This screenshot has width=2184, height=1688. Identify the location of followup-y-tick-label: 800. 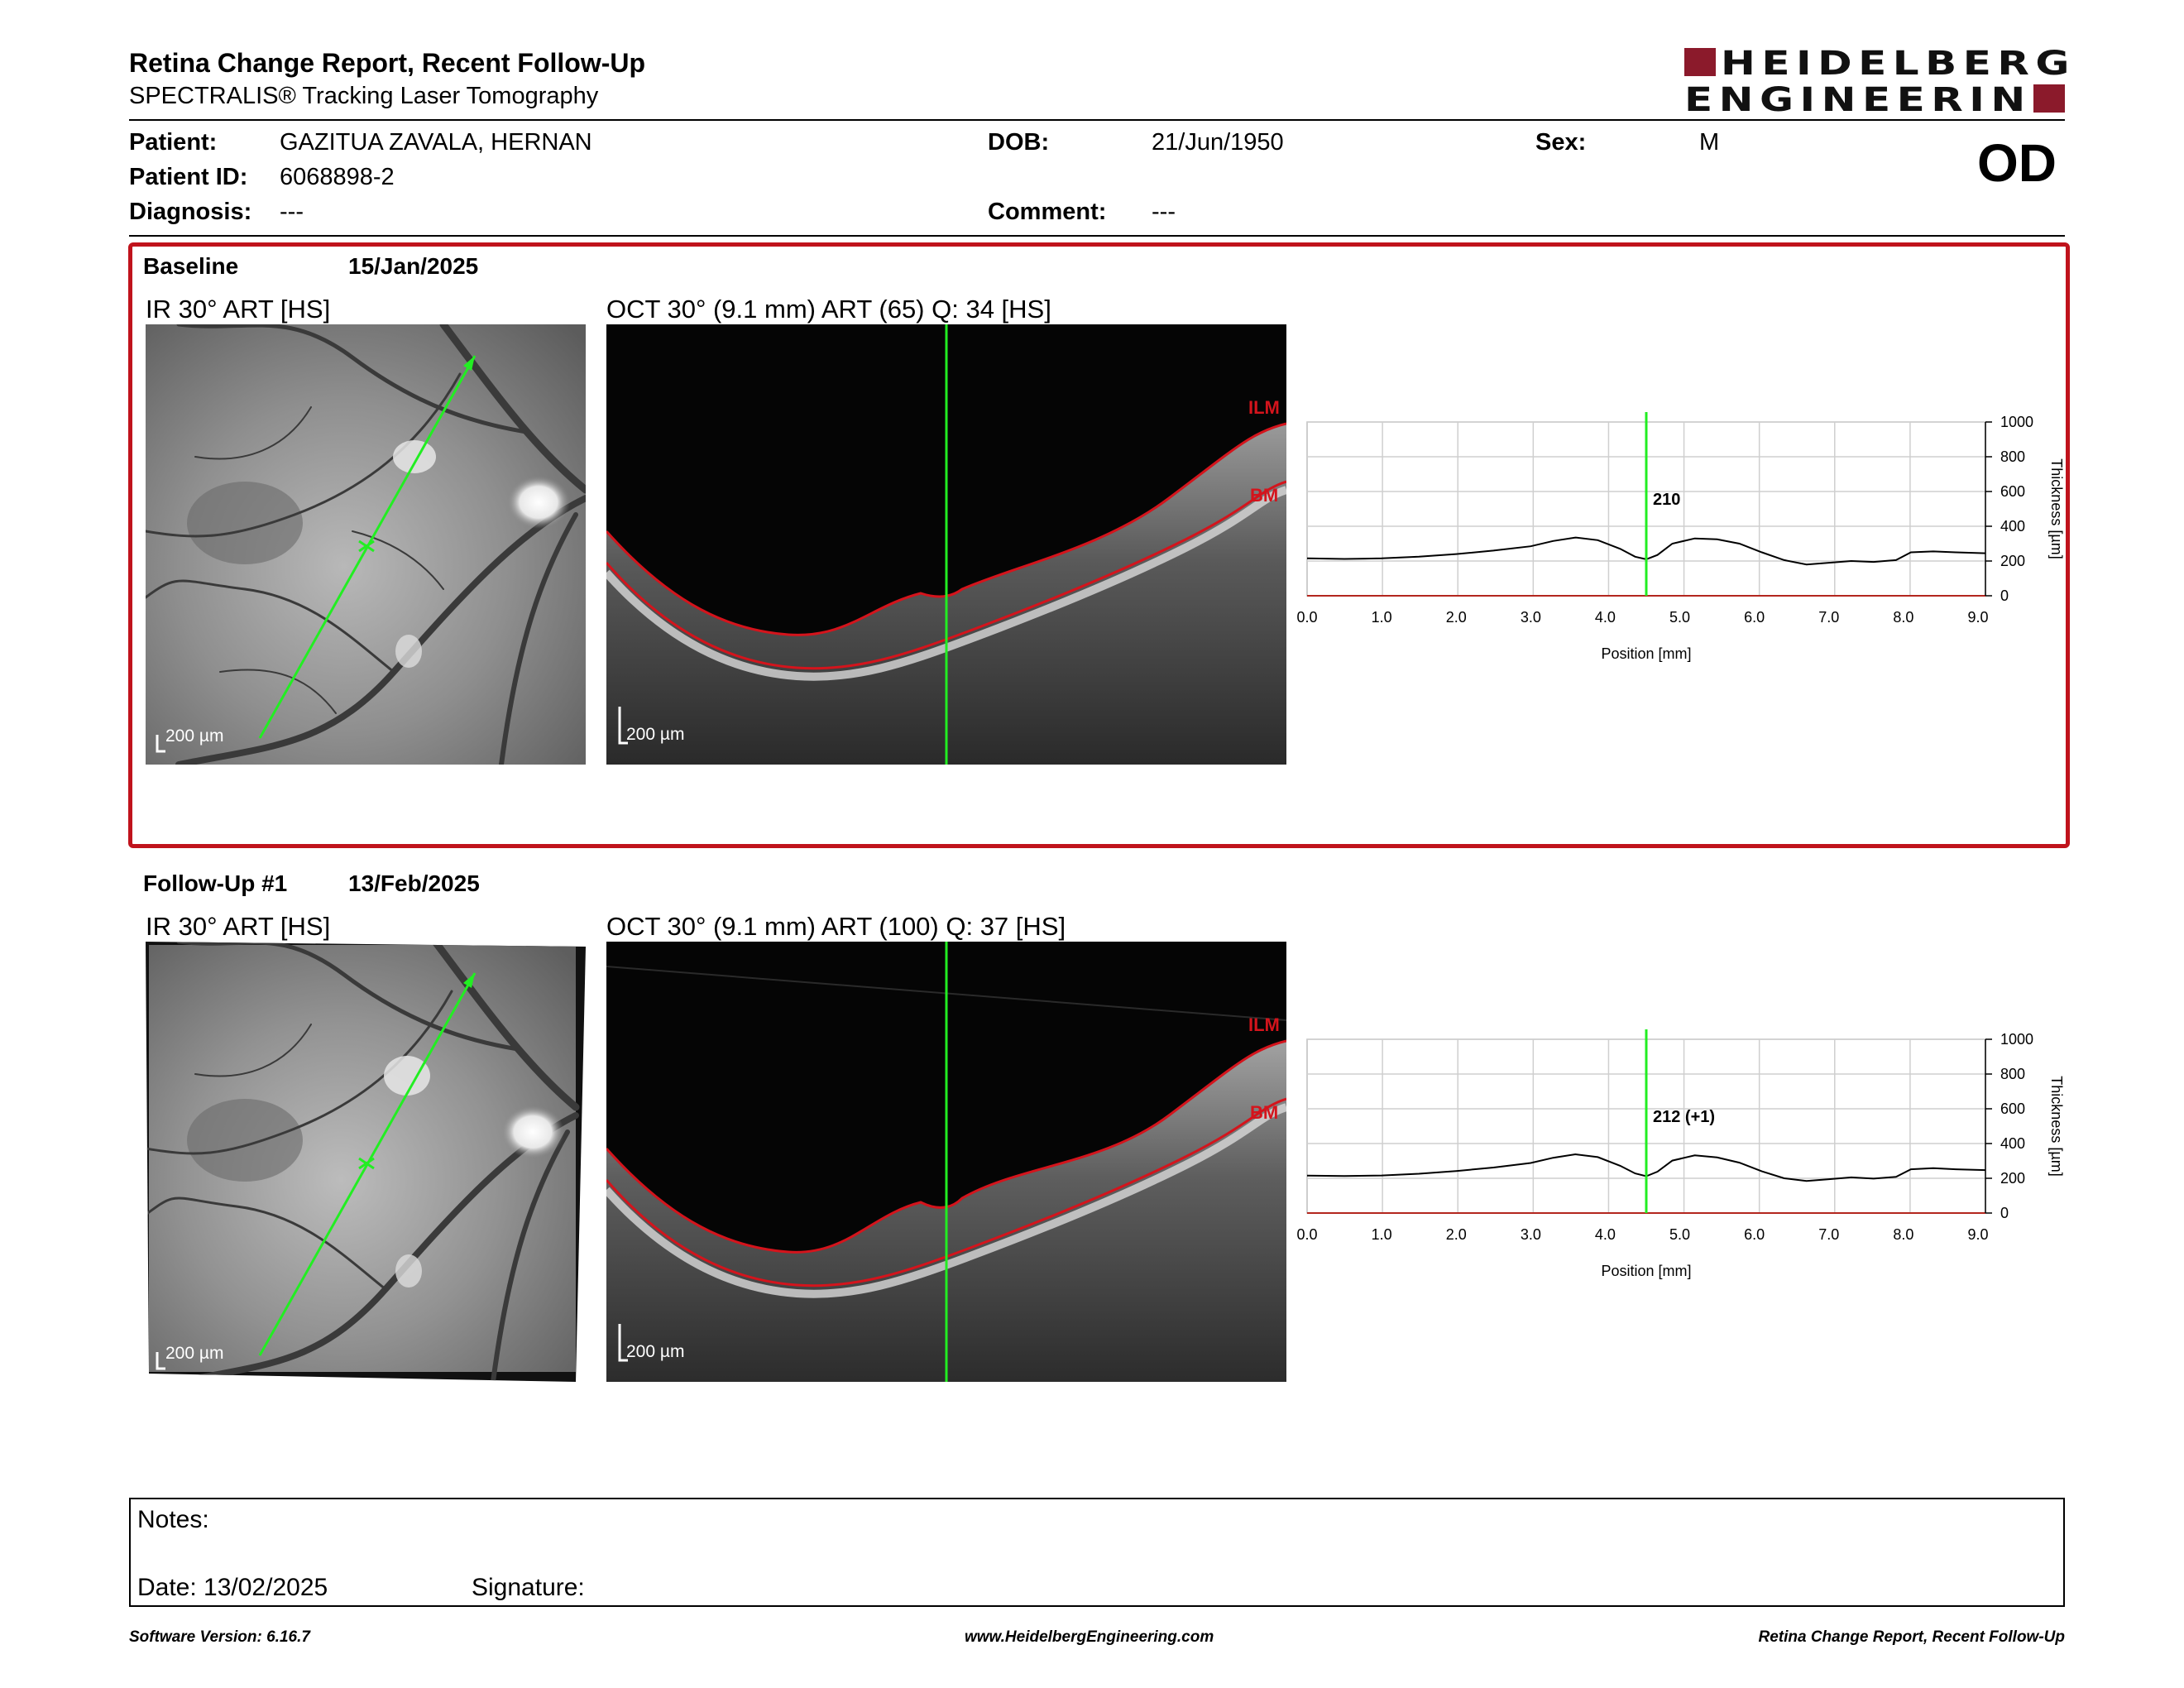
(2012, 1074).